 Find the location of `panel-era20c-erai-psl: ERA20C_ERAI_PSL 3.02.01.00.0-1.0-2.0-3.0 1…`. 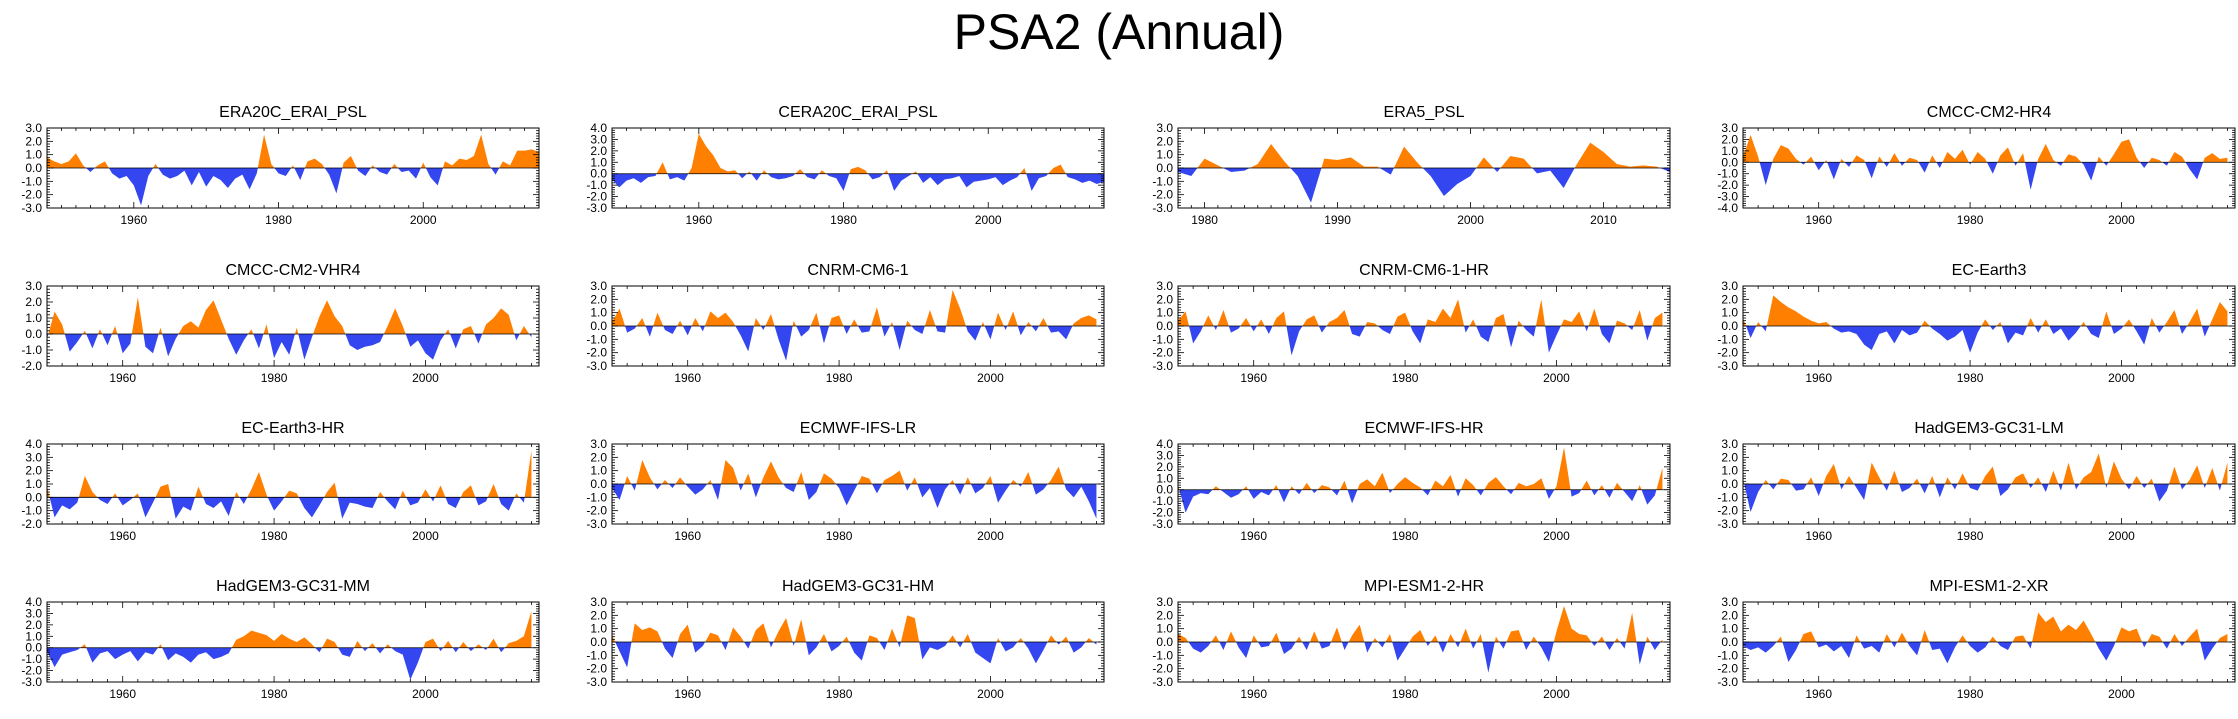

panel-era20c-erai-psl: ERA20C_ERAI_PSL 3.02.01.00.0-1.0-2.0-3.0 1… is located at coordinates (280, 165).